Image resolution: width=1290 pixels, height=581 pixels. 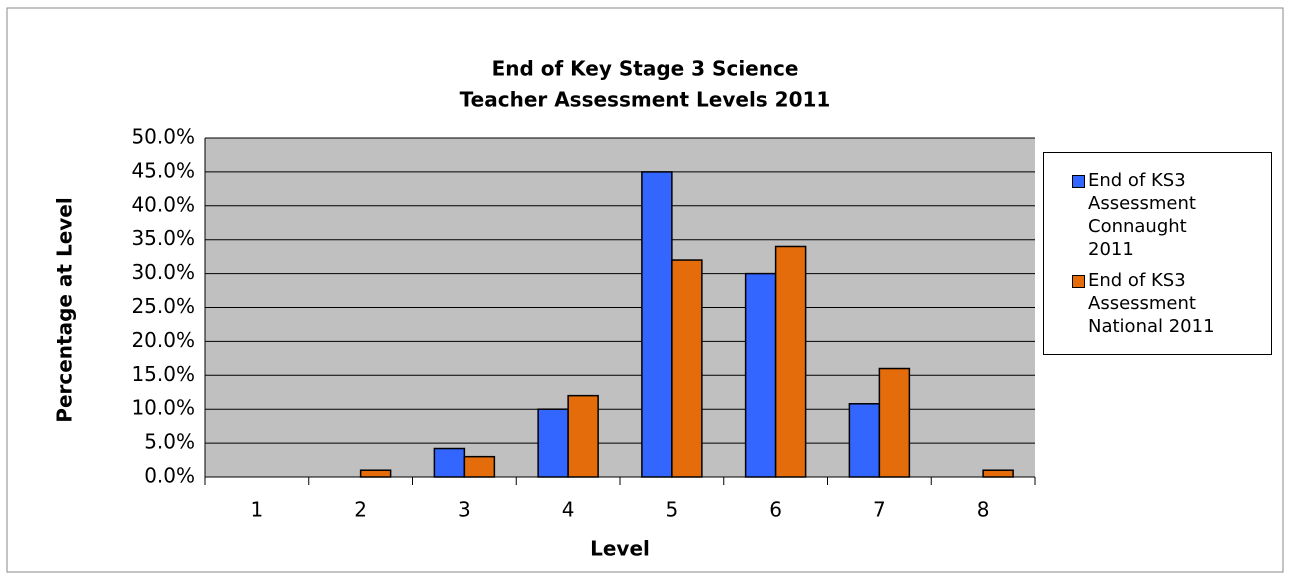 I want to click on x-tick-label: 1, so click(x=257, y=510).